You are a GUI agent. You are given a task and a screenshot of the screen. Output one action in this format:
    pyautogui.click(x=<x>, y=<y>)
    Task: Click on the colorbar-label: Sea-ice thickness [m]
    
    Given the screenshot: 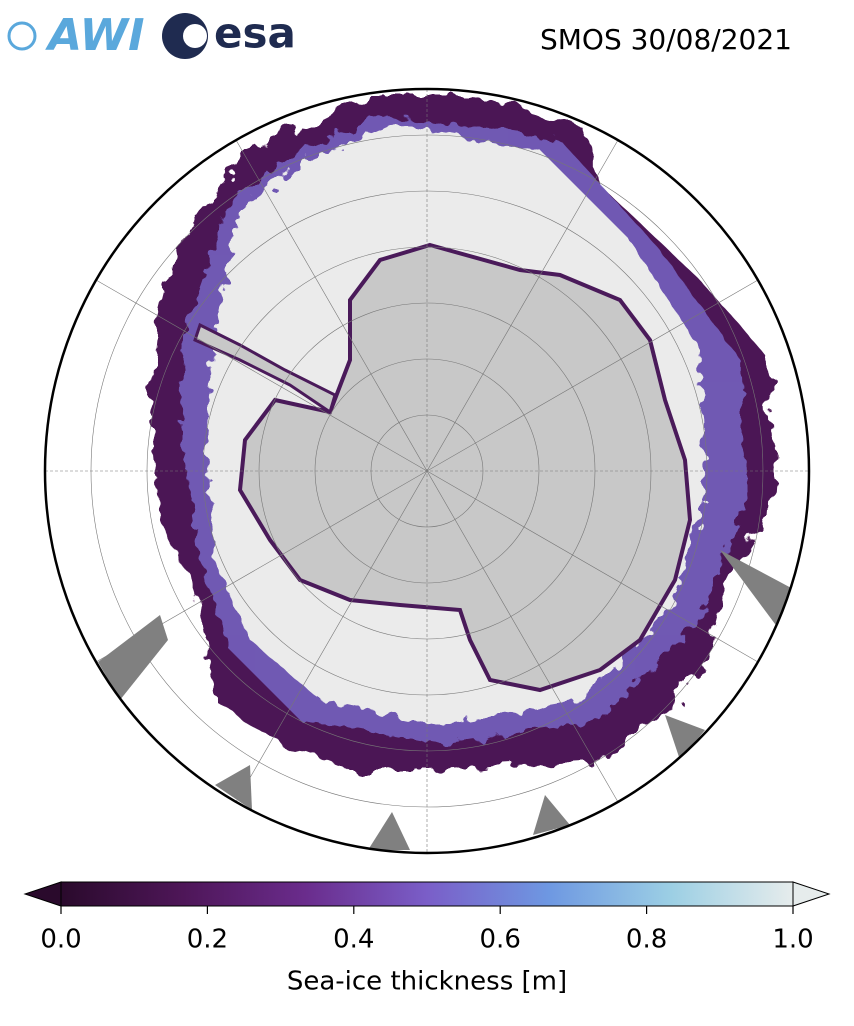 What is the action you would take?
    pyautogui.click(x=427, y=982)
    